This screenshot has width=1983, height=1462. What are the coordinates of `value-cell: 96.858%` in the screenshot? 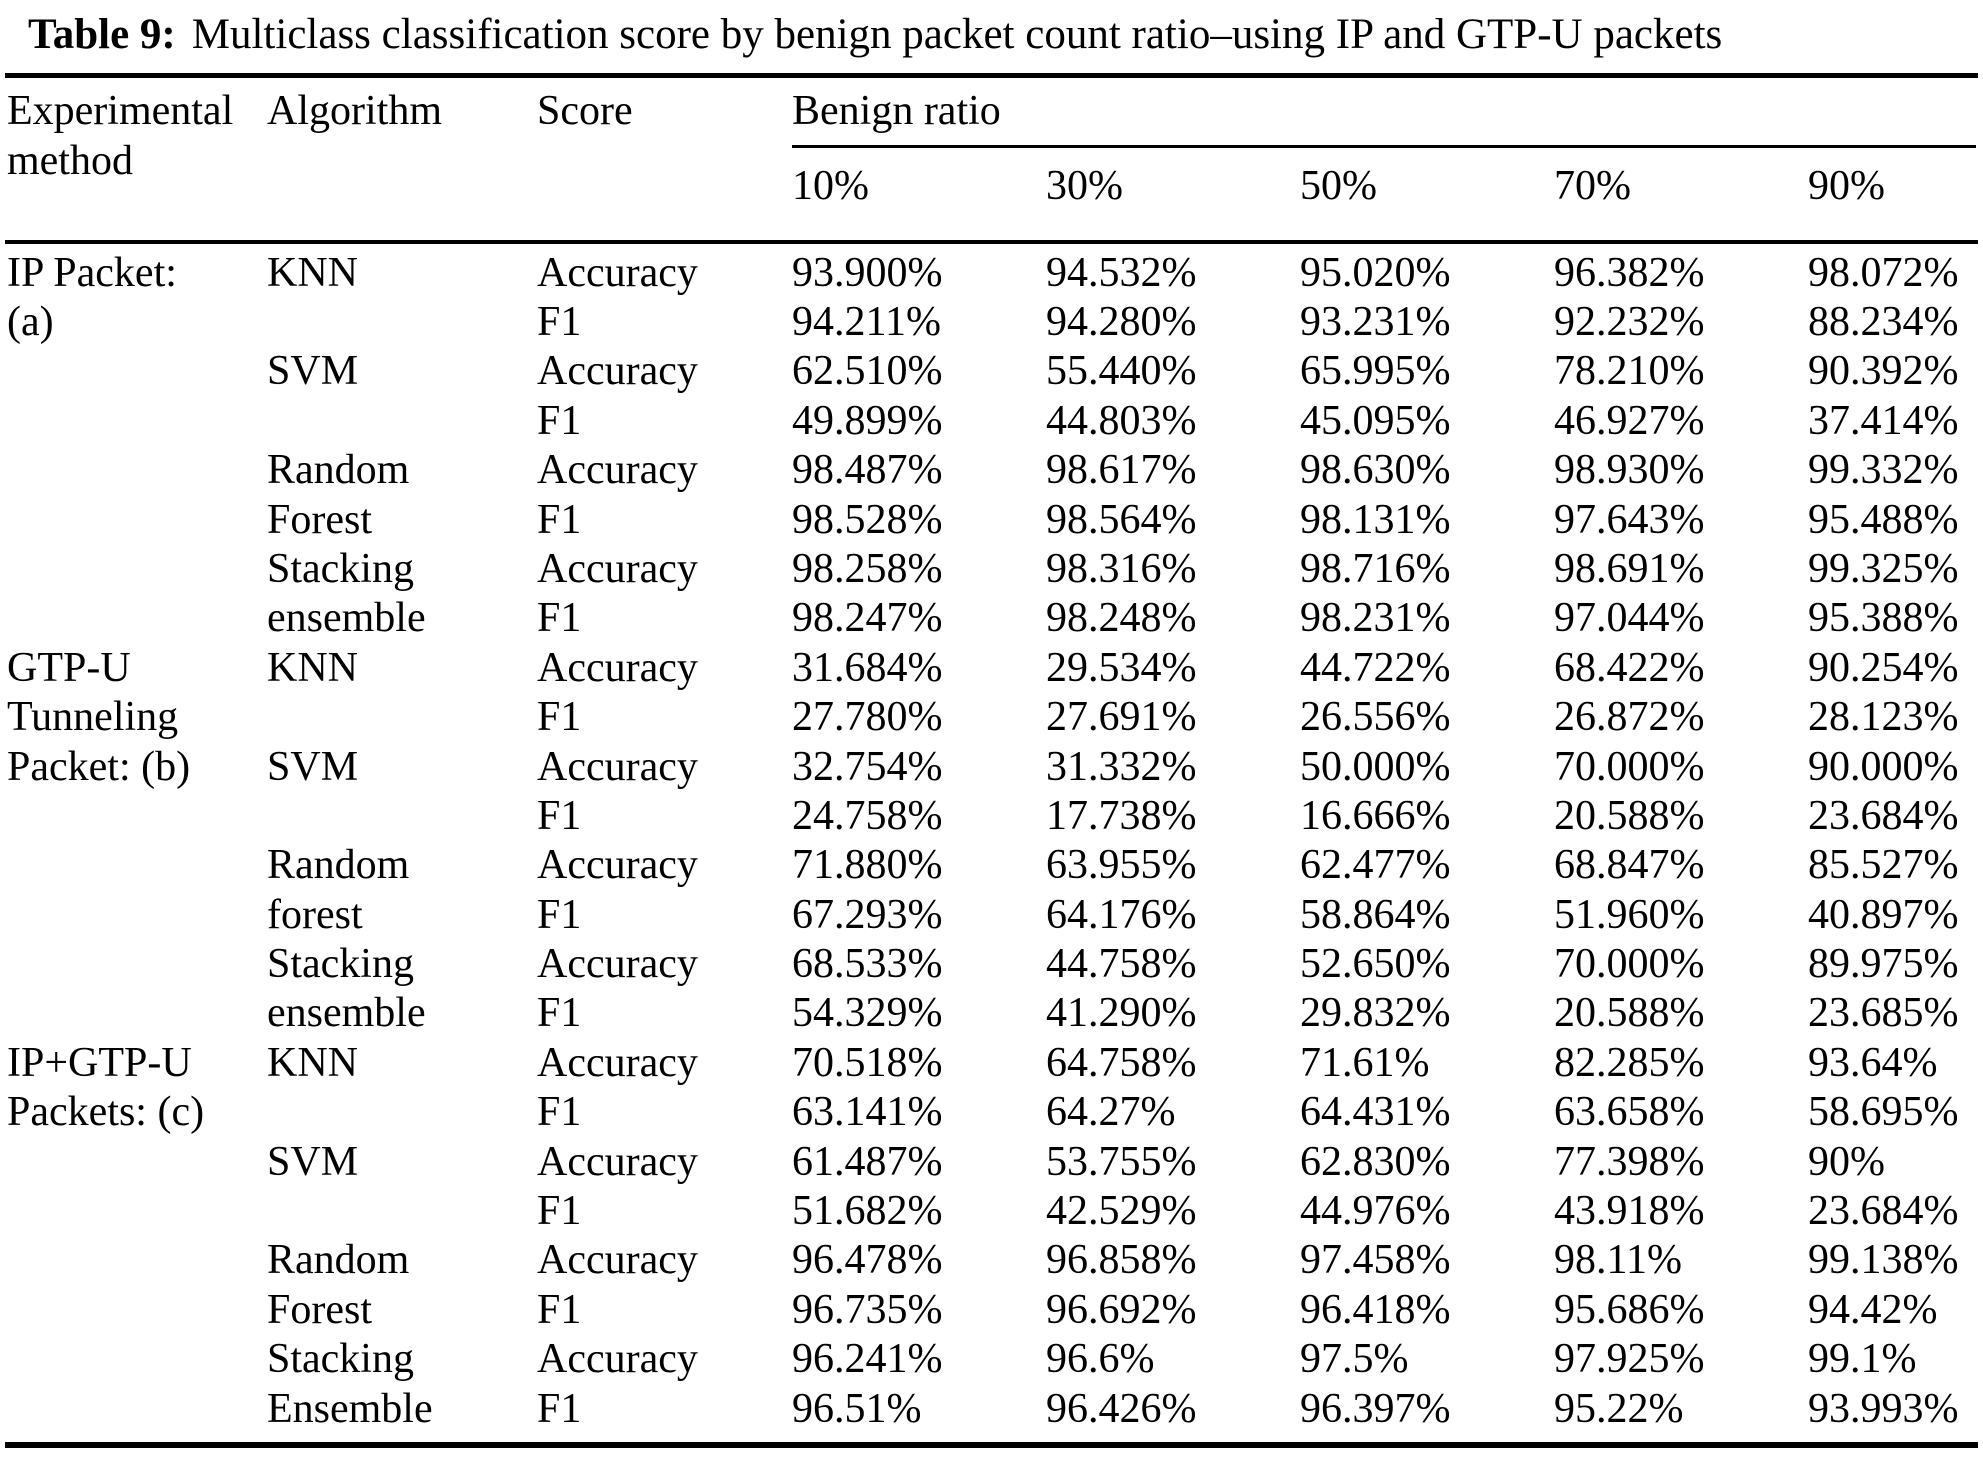 It's located at (1121, 1260).